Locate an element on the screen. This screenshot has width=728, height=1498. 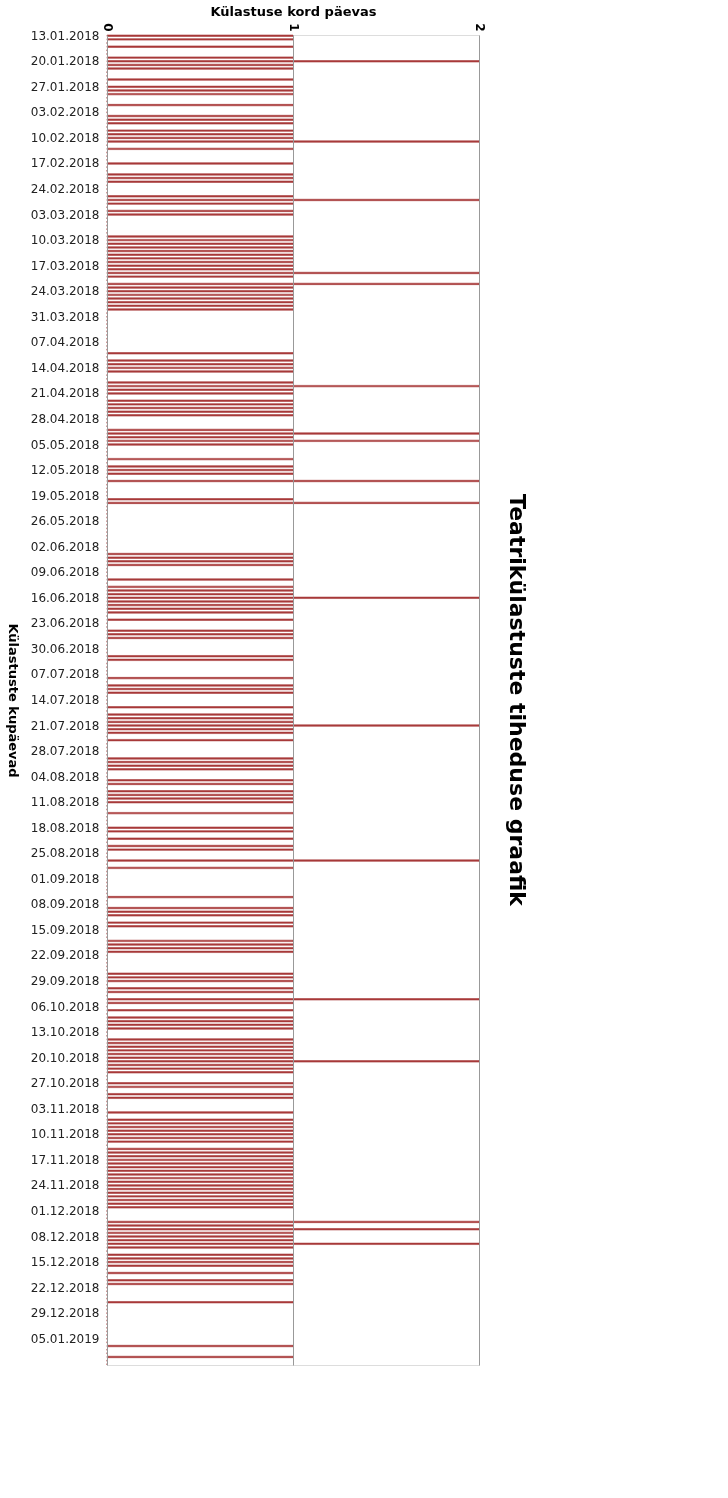
y-tick-label: 04.08.2018 is located at coordinates (65, 776).